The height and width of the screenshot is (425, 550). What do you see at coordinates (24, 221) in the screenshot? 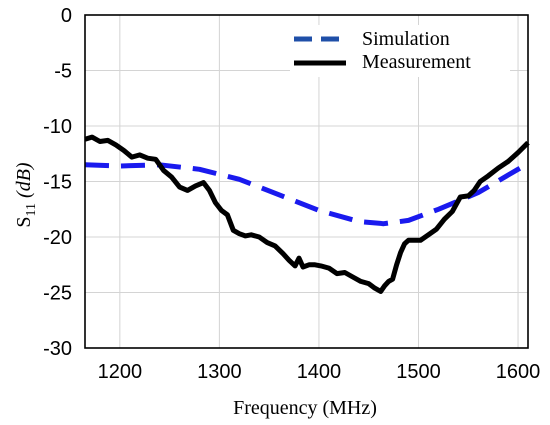
I see `y-axis-label-base: S` at bounding box center [24, 221].